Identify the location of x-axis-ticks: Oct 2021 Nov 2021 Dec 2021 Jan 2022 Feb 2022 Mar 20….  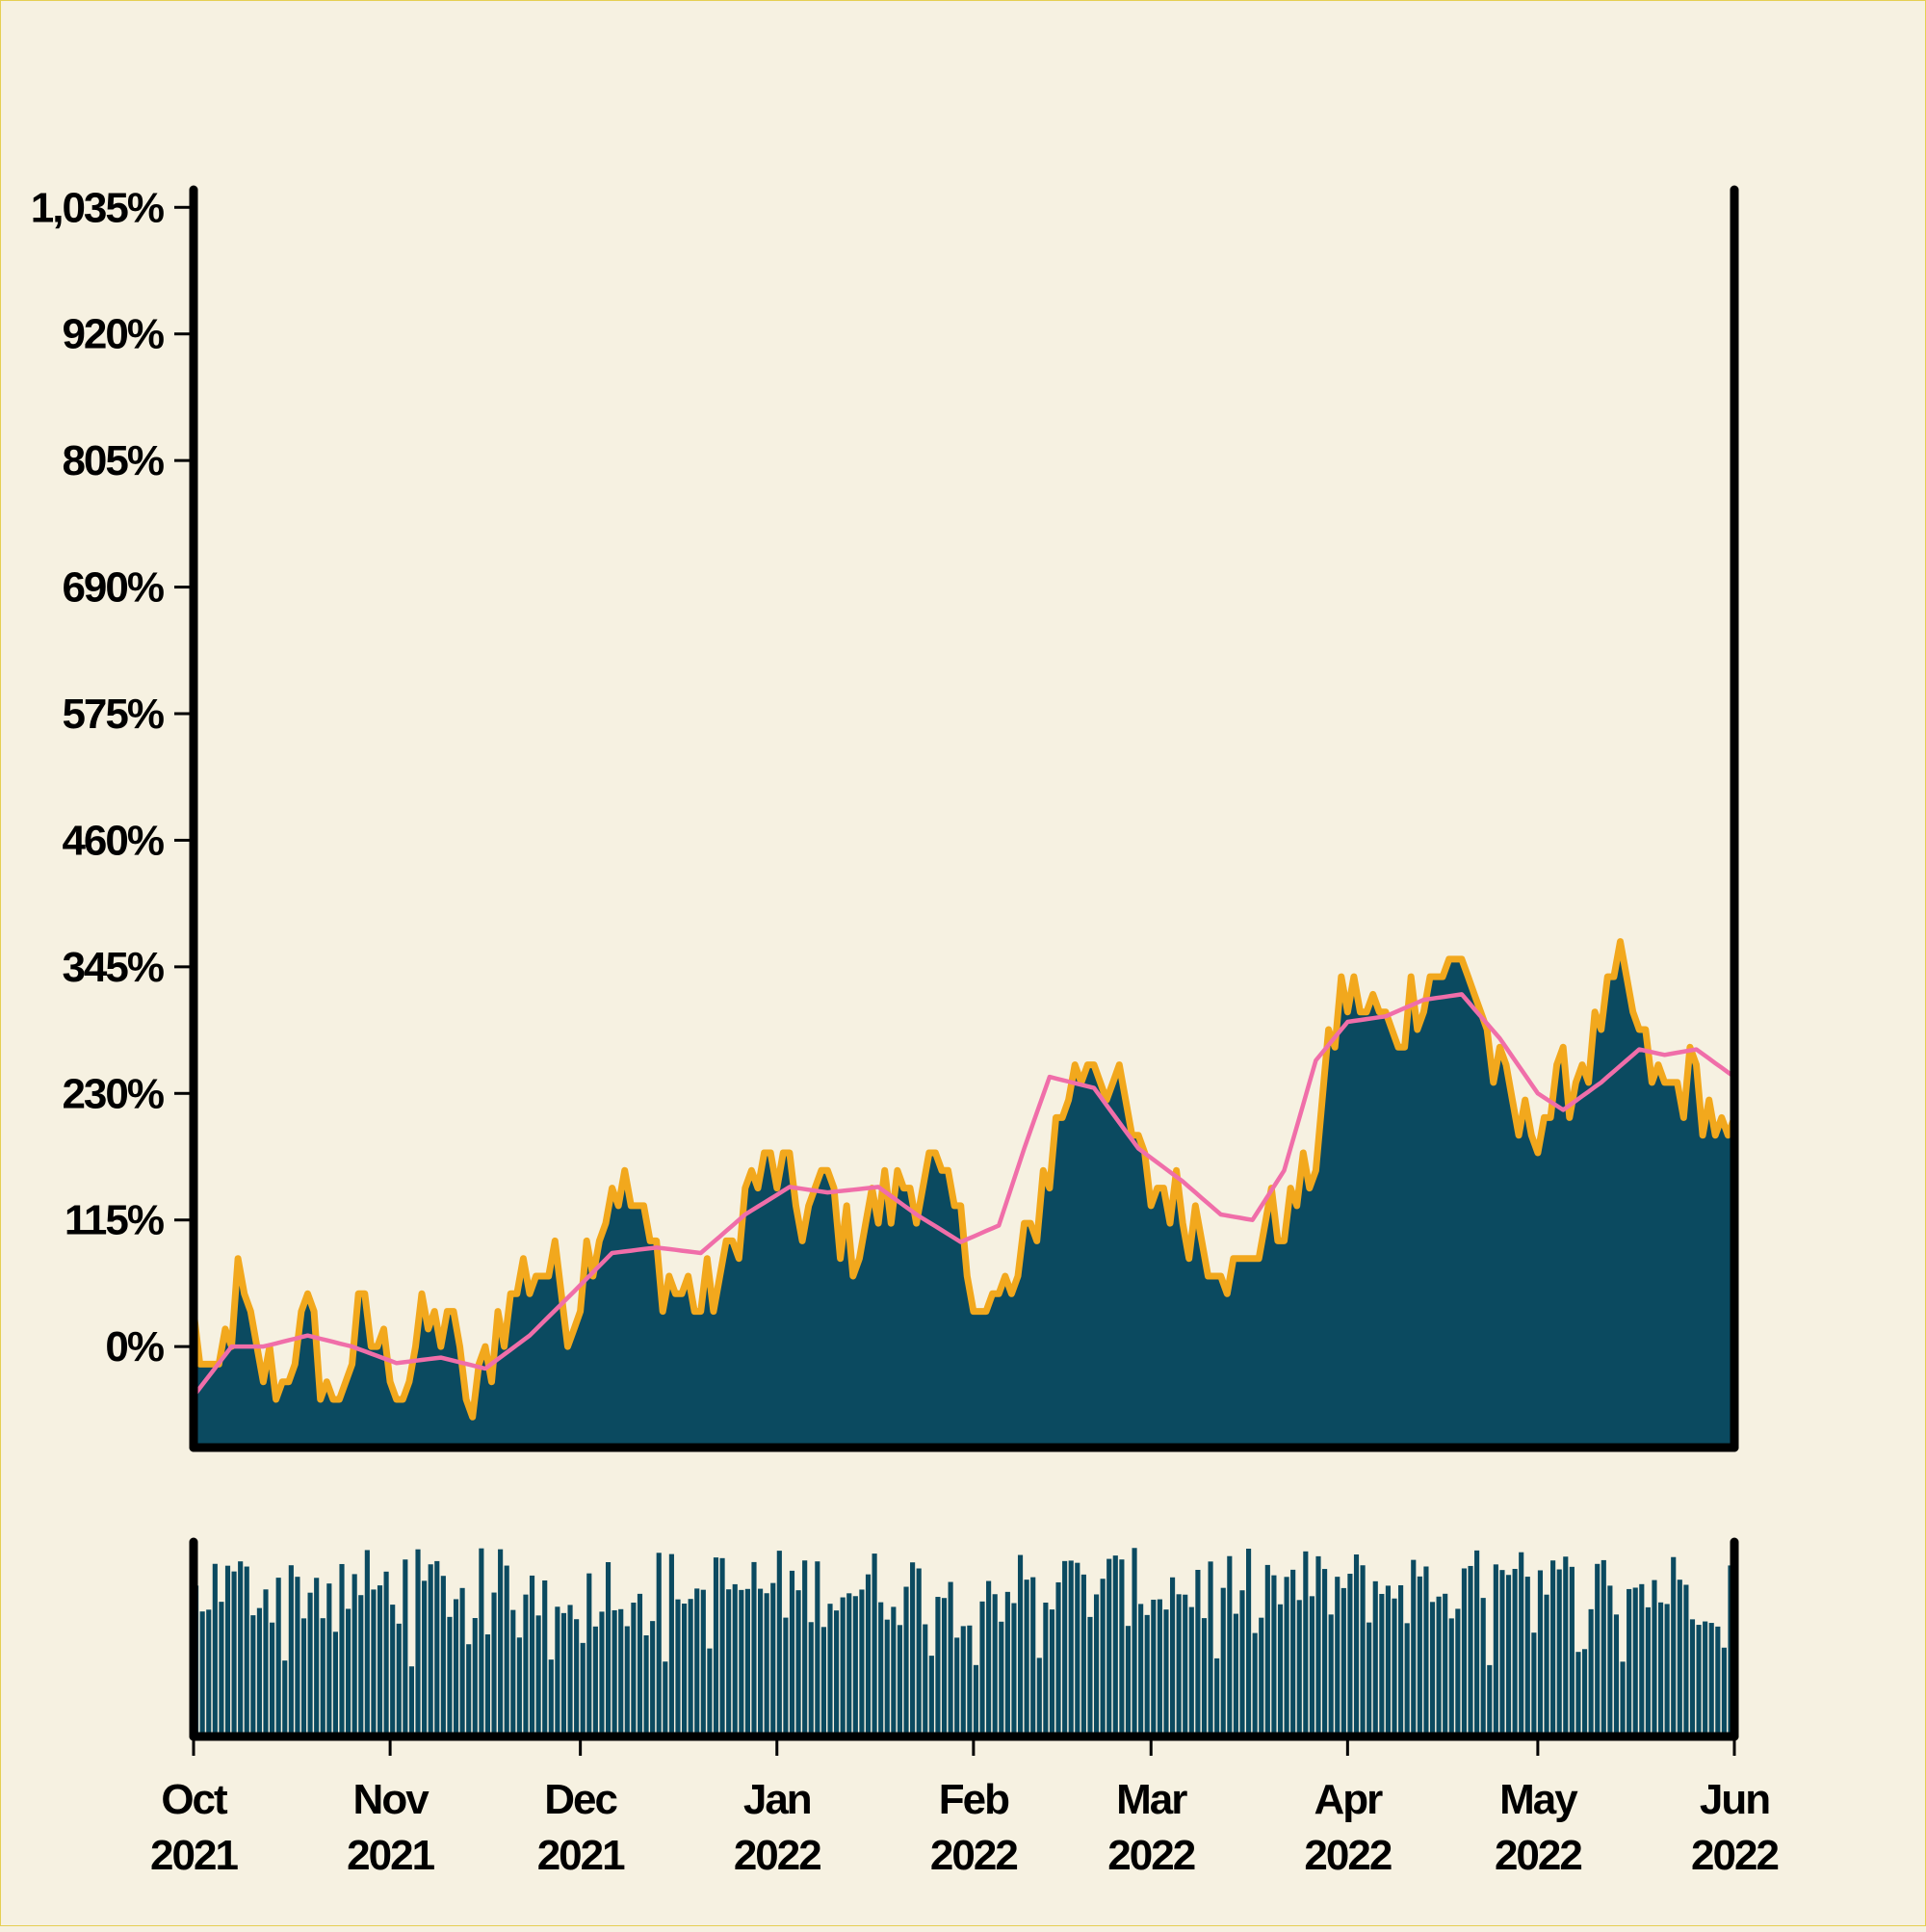
(965, 1809).